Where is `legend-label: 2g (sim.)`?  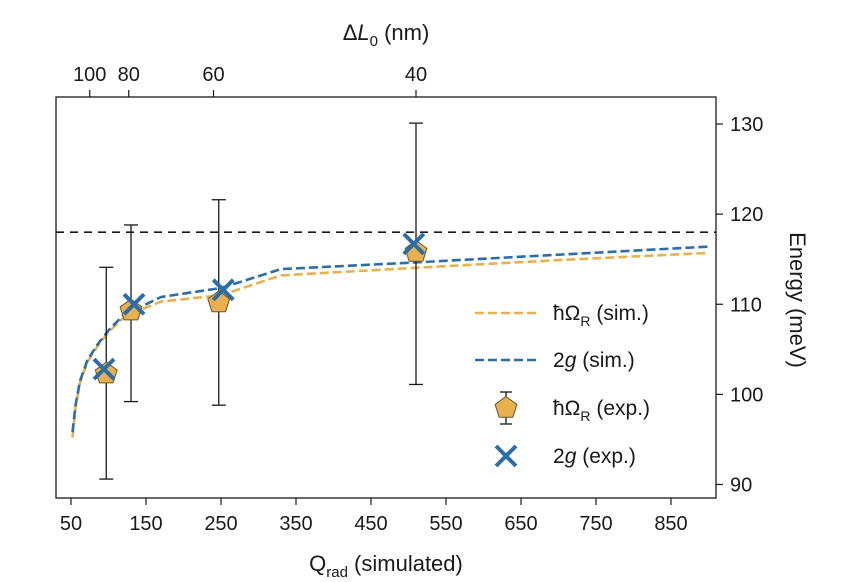
legend-label: 2g (sim.) is located at coordinates (594, 360).